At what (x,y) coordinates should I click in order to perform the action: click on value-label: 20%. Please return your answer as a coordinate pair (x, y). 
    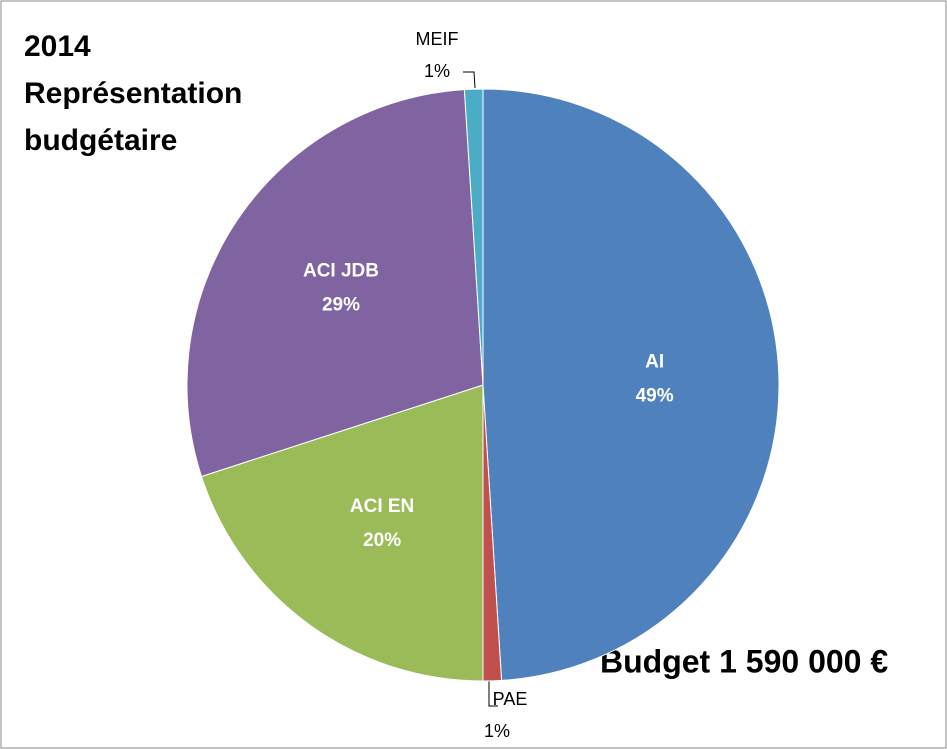
    Looking at the image, I should click on (382, 540).